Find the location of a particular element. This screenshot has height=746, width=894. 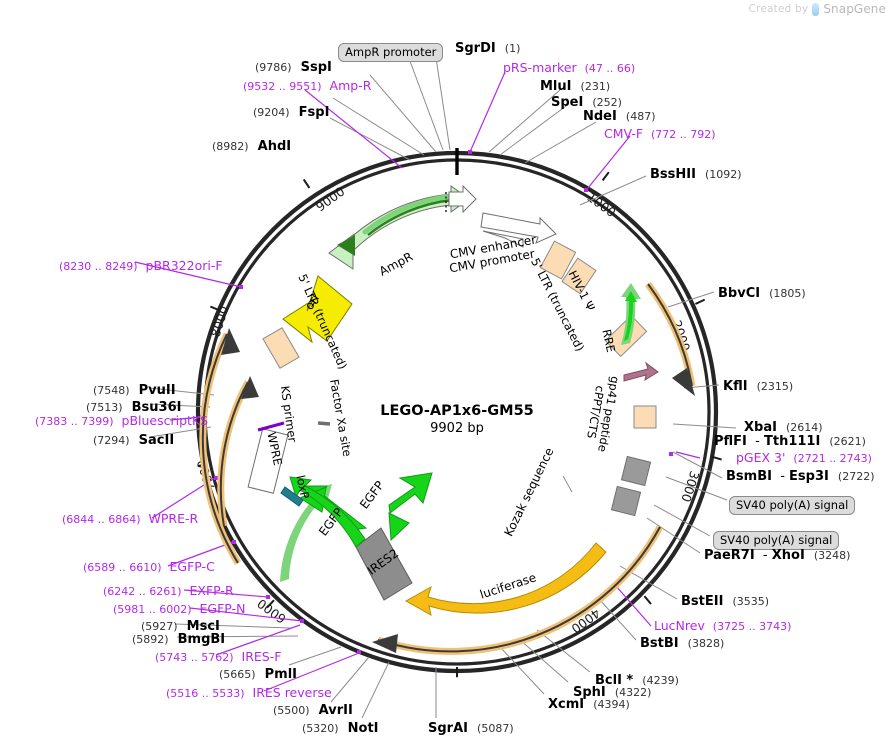

feature-wpre is located at coordinates (268, 461).